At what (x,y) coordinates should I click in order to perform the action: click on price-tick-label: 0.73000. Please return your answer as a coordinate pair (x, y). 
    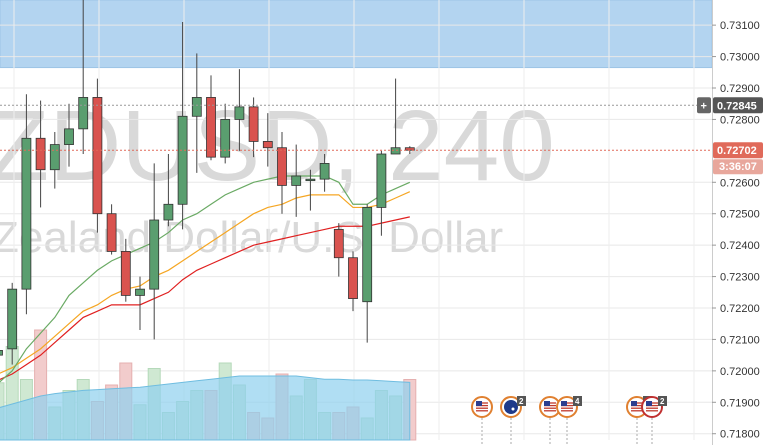
    Looking at the image, I should click on (740, 58).